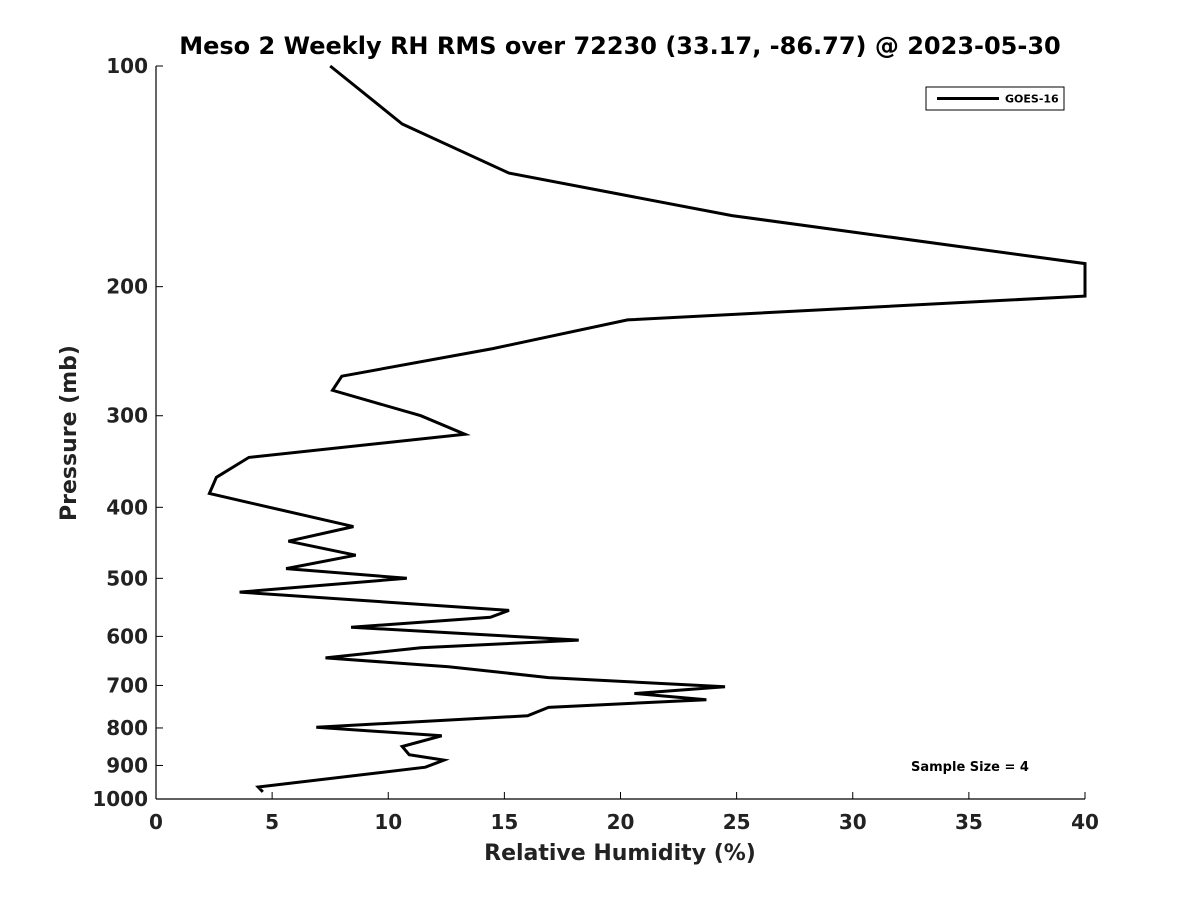  Describe the element at coordinates (127, 416) in the screenshot. I see `y-tick-label: 300` at that location.